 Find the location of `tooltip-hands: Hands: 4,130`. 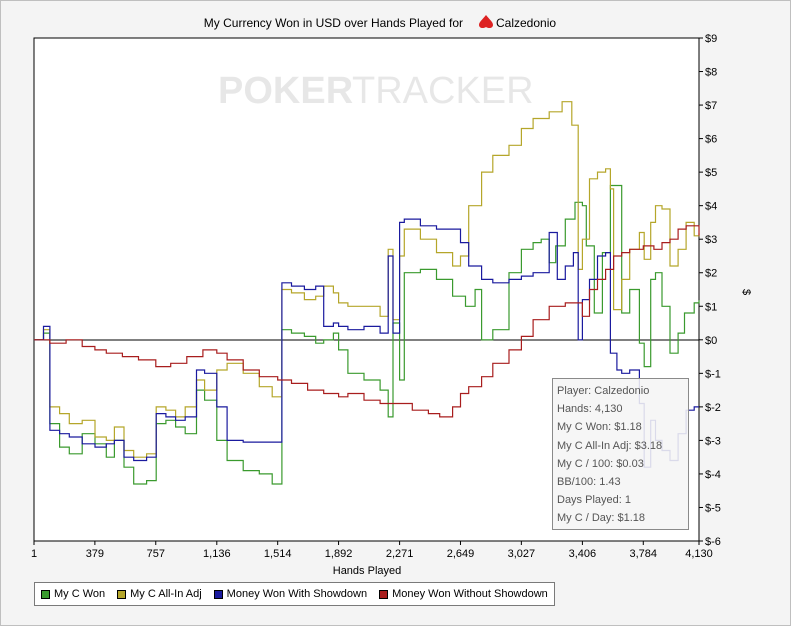

tooltip-hands: Hands: 4,130 is located at coordinates (590, 409).